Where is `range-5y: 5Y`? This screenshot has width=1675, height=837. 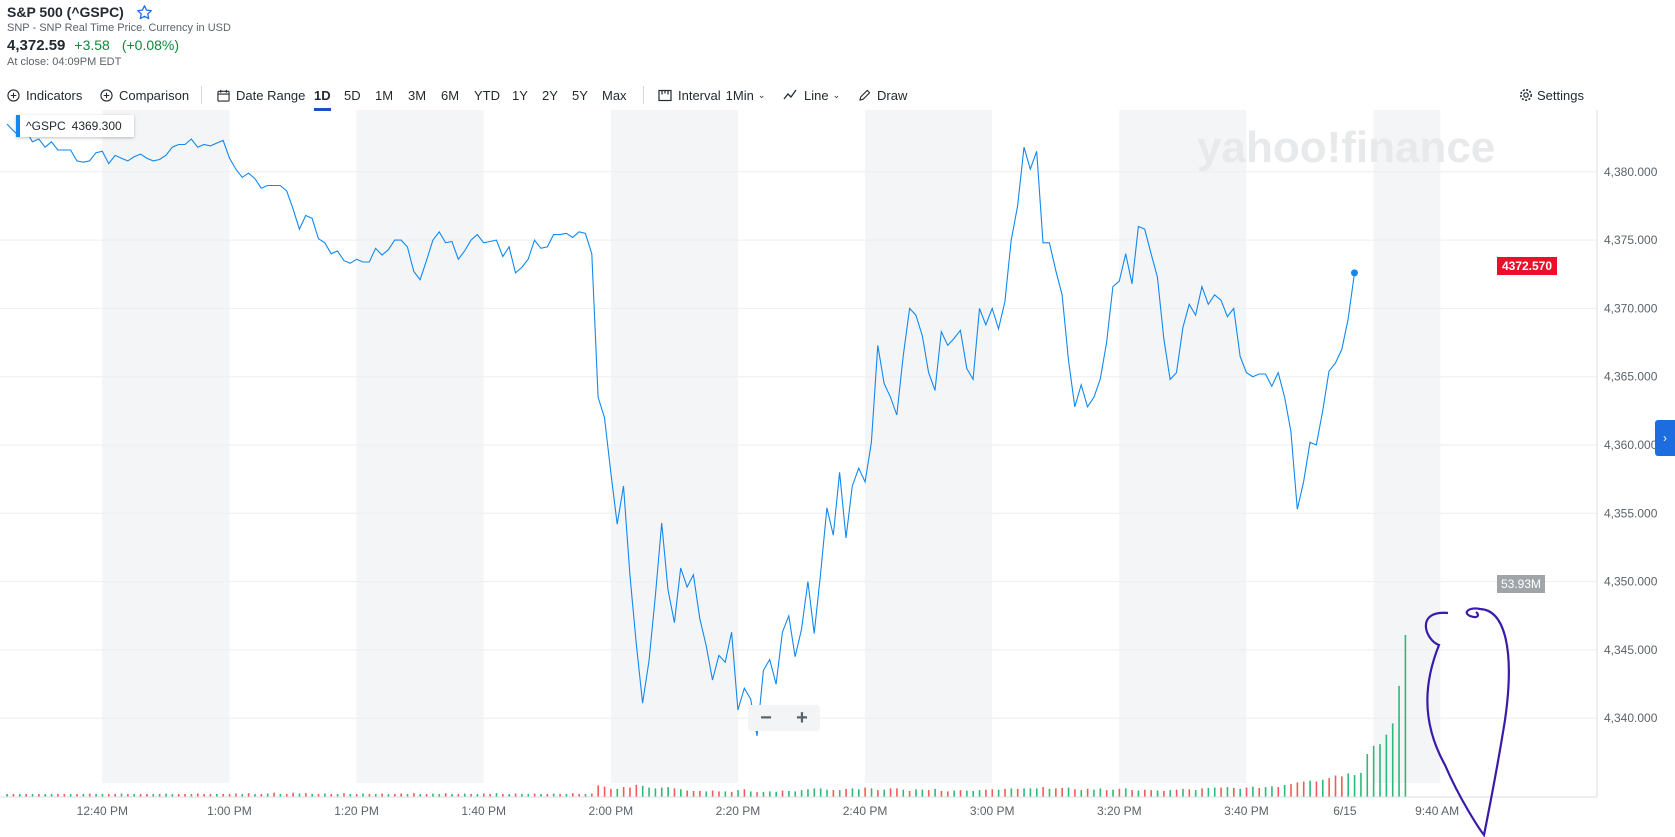
range-5y: 5Y is located at coordinates (580, 95).